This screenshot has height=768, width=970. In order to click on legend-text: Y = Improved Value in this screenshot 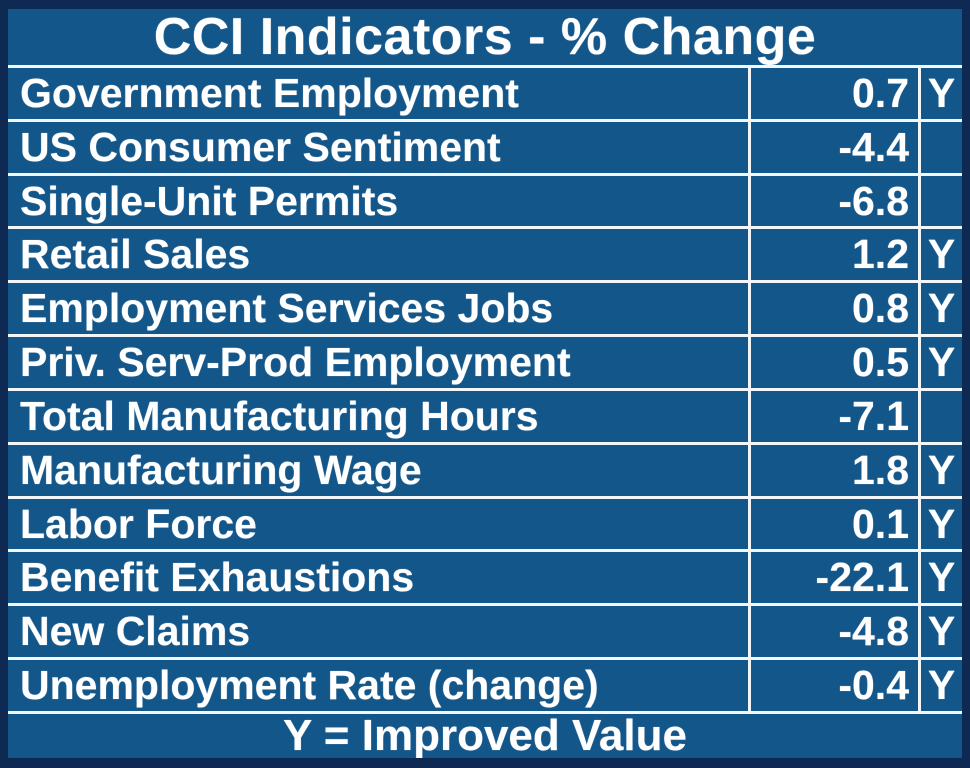, I will do `click(485, 734)`.